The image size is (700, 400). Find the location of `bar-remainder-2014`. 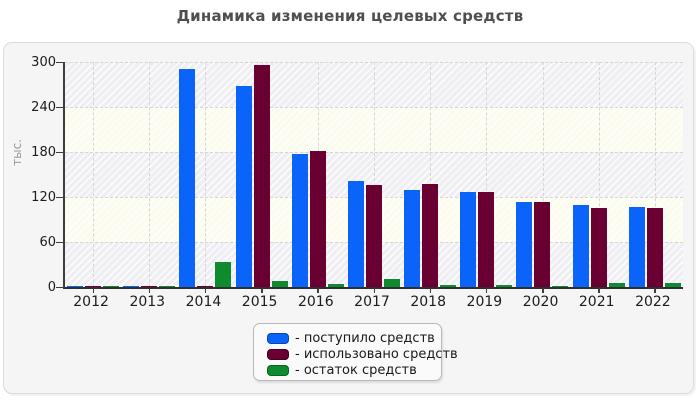

bar-remainder-2014 is located at coordinates (223, 274).